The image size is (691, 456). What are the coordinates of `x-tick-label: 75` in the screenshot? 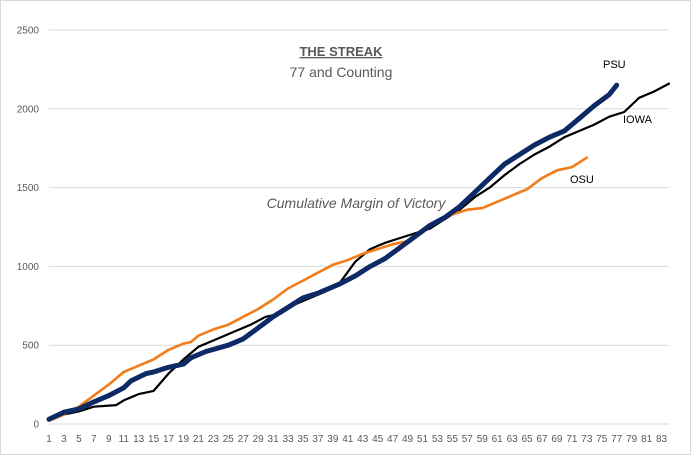 It's located at (602, 439).